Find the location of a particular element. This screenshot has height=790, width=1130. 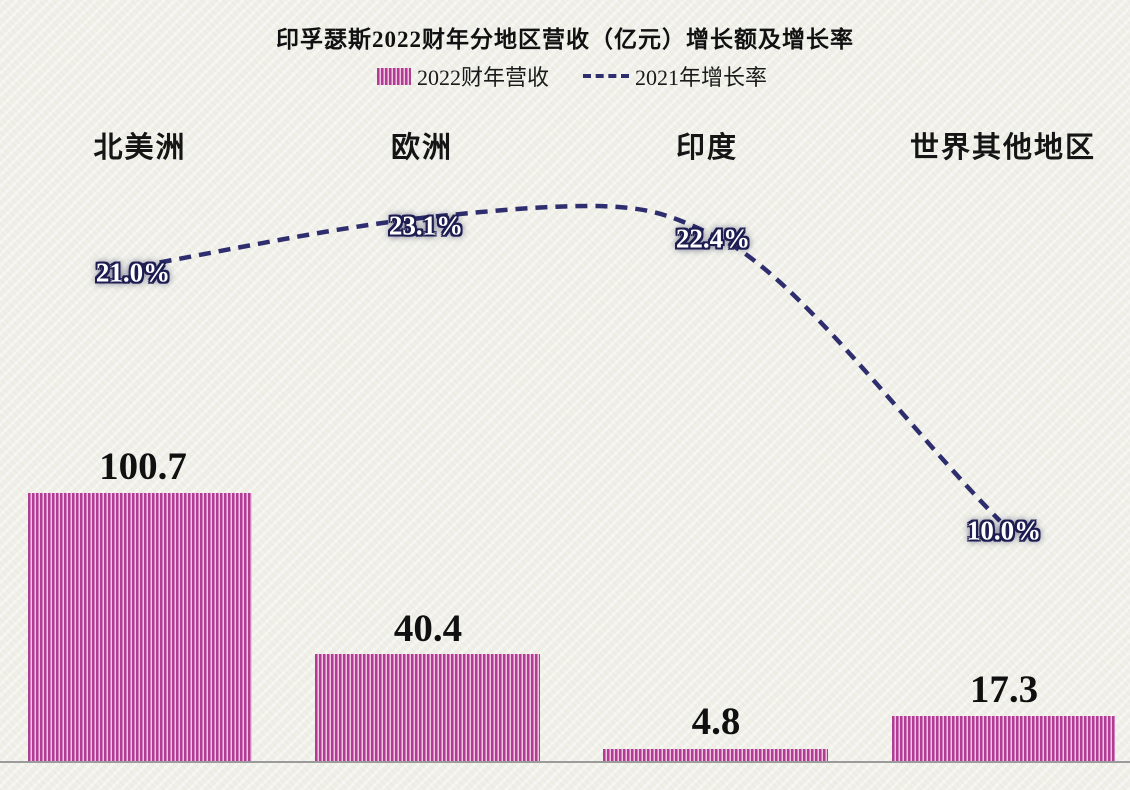

legend: 2022财年营收 2021年增长率 is located at coordinates (565, 76).